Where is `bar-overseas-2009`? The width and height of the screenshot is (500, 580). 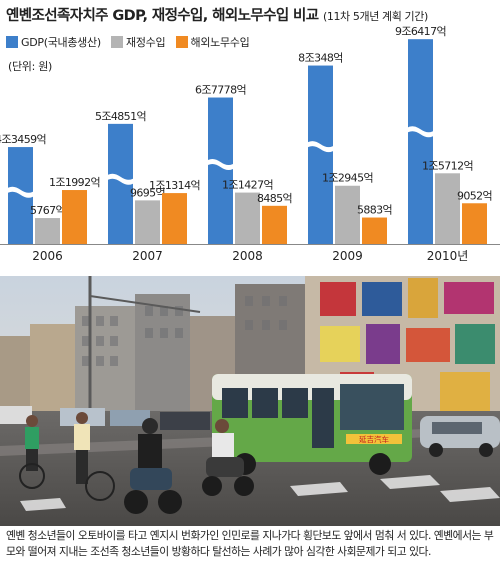
bar-overseas-2009 is located at coordinates (374, 230).